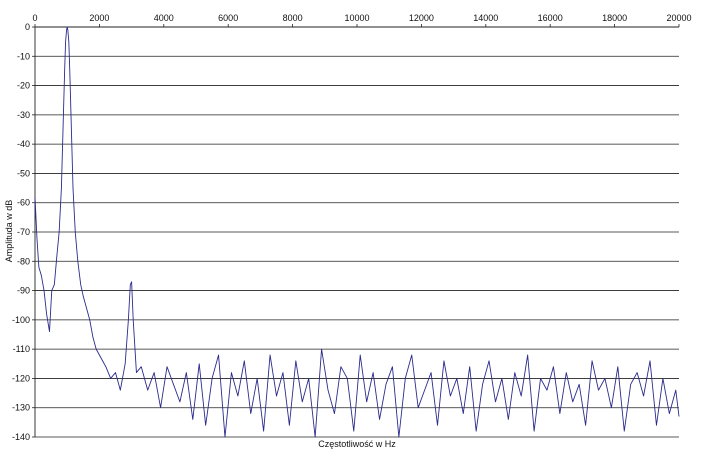 The height and width of the screenshot is (451, 705). What do you see at coordinates (23, 144) in the screenshot?
I see `y-tick-label: -40` at bounding box center [23, 144].